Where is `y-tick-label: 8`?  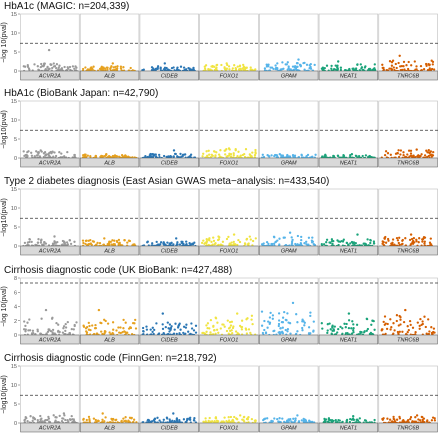 y-tick-label: 8 is located at coordinates (15, 279).